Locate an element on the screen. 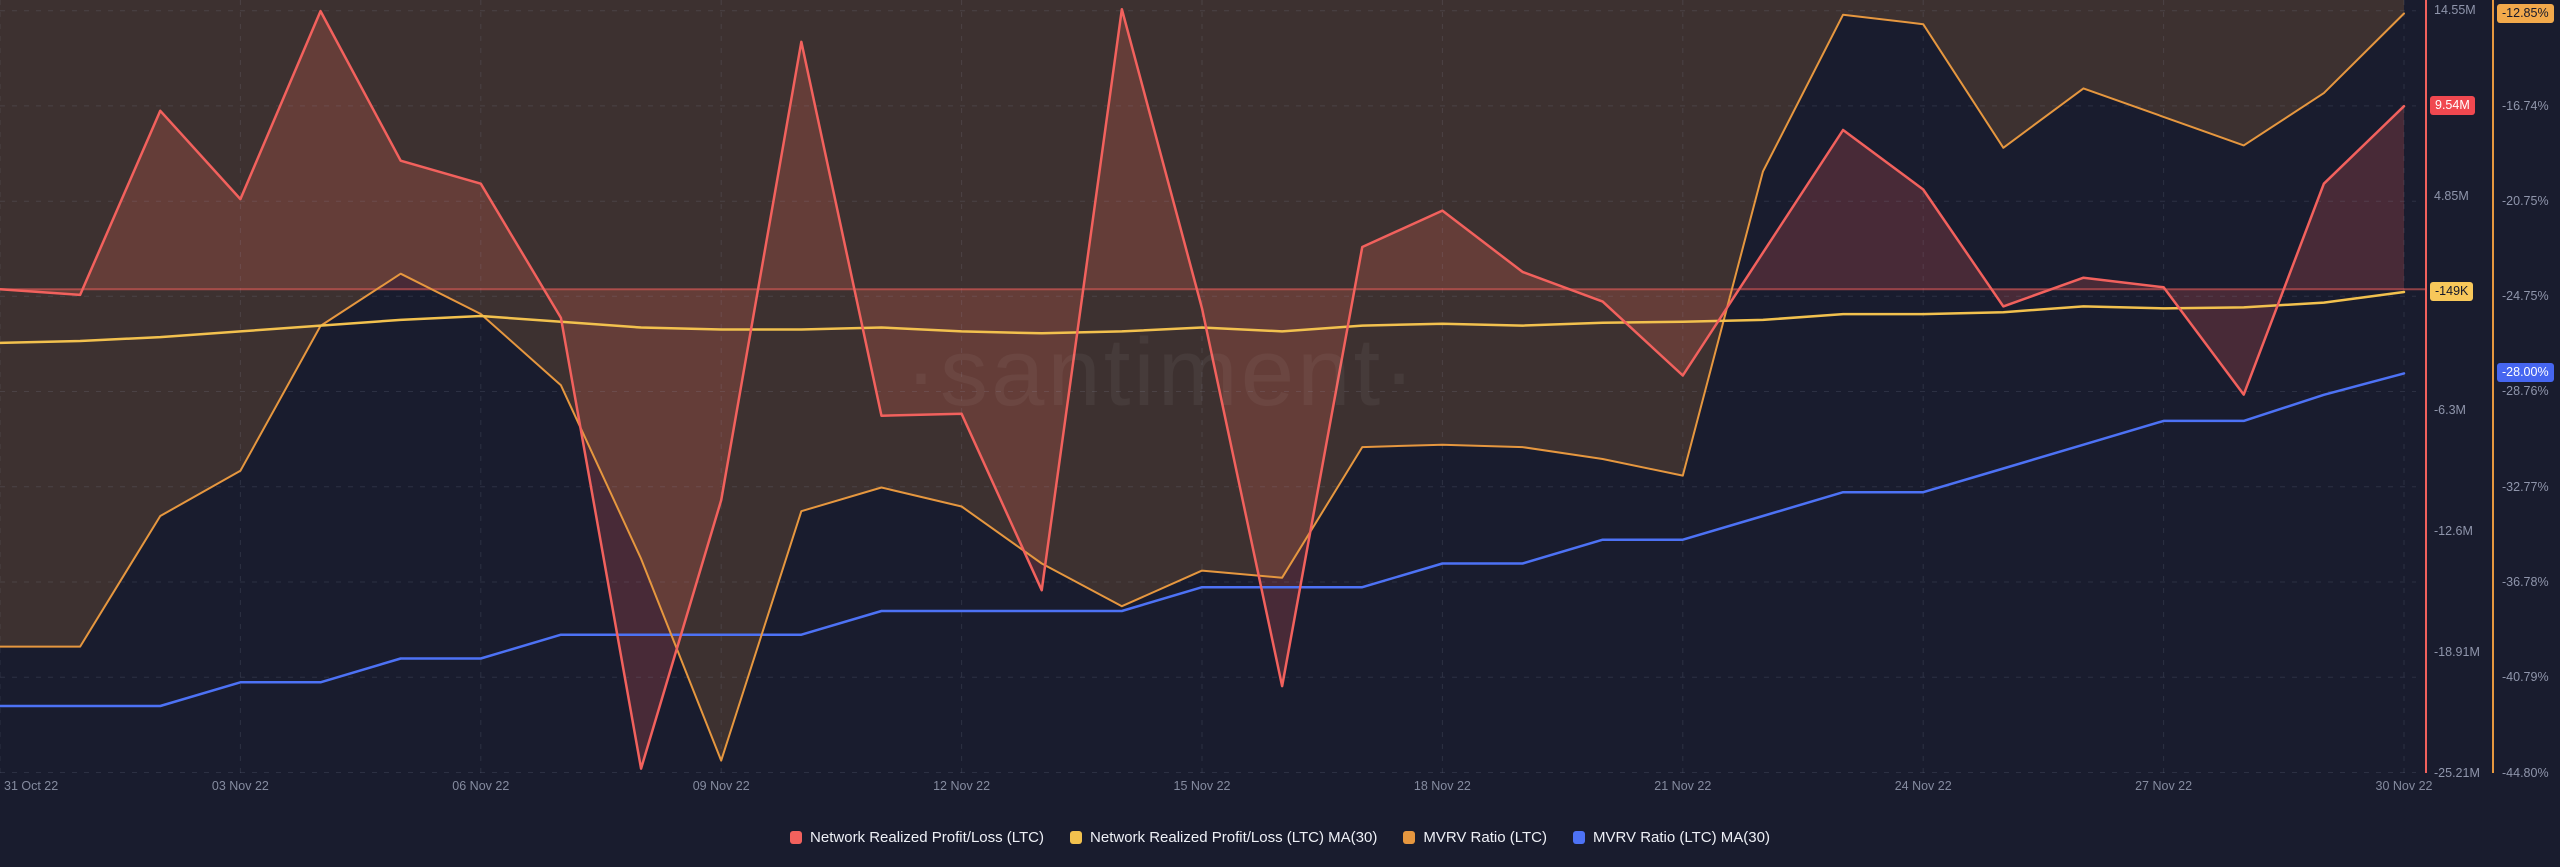 The image size is (2560, 867). m-axis-tick-label: 14.55M is located at coordinates (2455, 10).